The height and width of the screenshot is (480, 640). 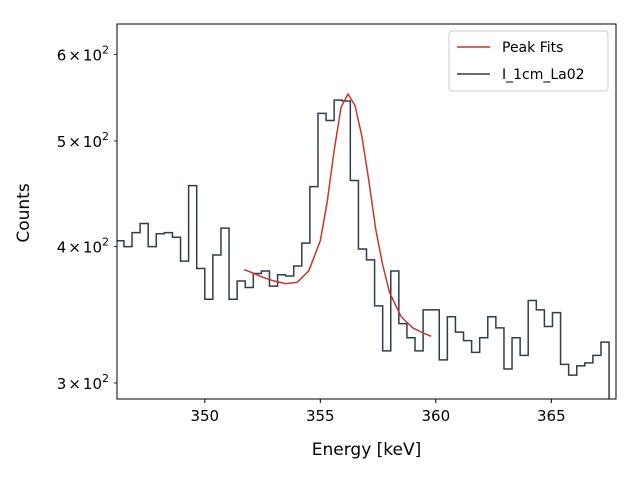 What do you see at coordinates (543, 75) in the screenshot?
I see `legend-label-spectrum: I_1cm_La02` at bounding box center [543, 75].